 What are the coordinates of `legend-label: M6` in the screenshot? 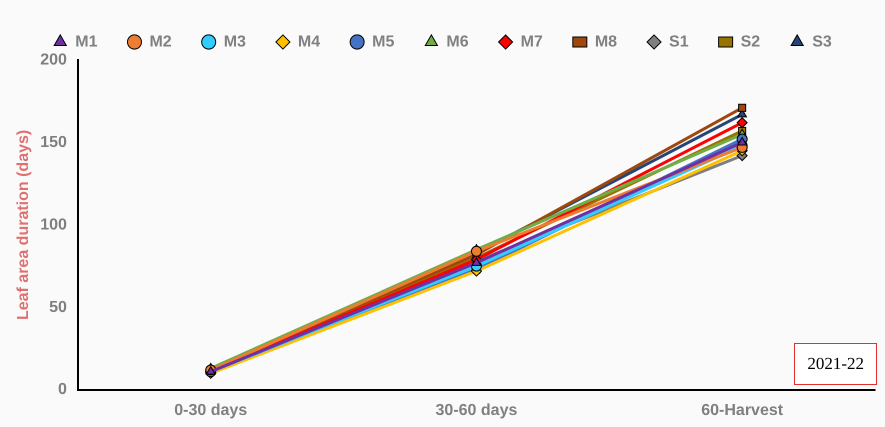 It's located at (457, 41).